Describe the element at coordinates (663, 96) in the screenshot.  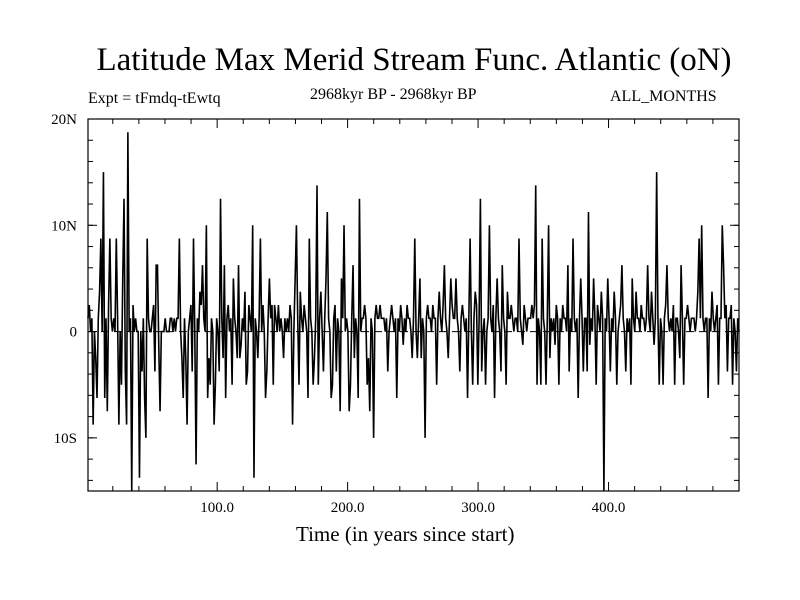
I see `months-label: ALL_MONTHS` at that location.